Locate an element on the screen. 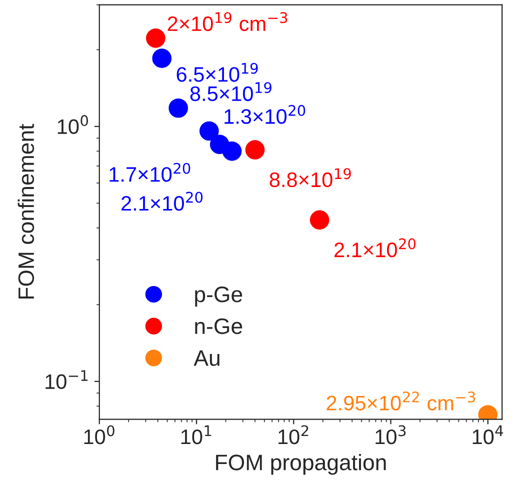 The width and height of the screenshot is (523, 482). annotation: 1.7×10$^{20}$ is located at coordinates (150, 172).